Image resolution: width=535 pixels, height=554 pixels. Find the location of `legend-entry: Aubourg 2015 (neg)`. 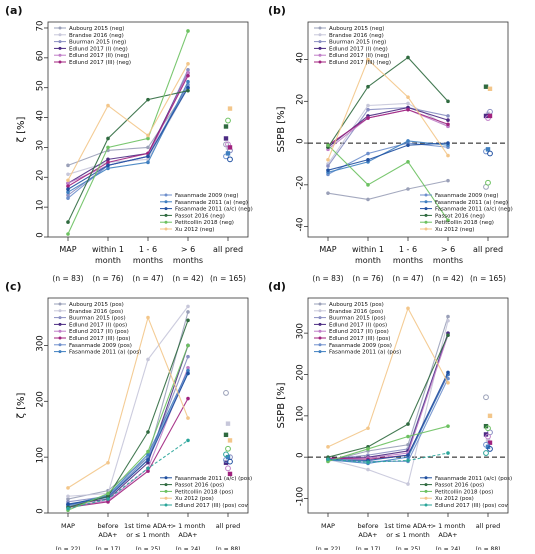

legend-entry: Aubourg 2015 (neg) is located at coordinates (96, 29).